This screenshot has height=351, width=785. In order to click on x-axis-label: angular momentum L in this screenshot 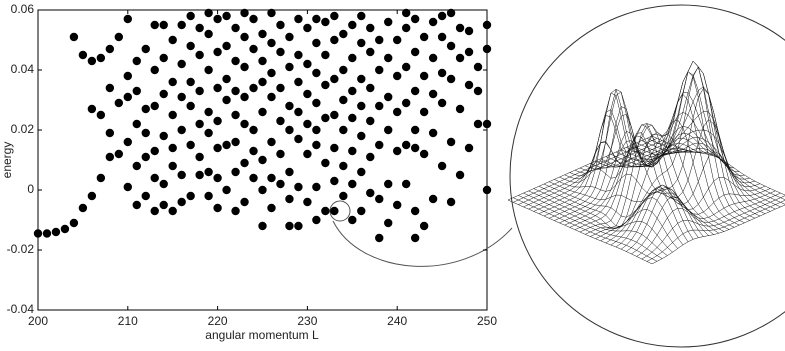, I will do `click(262, 335)`.